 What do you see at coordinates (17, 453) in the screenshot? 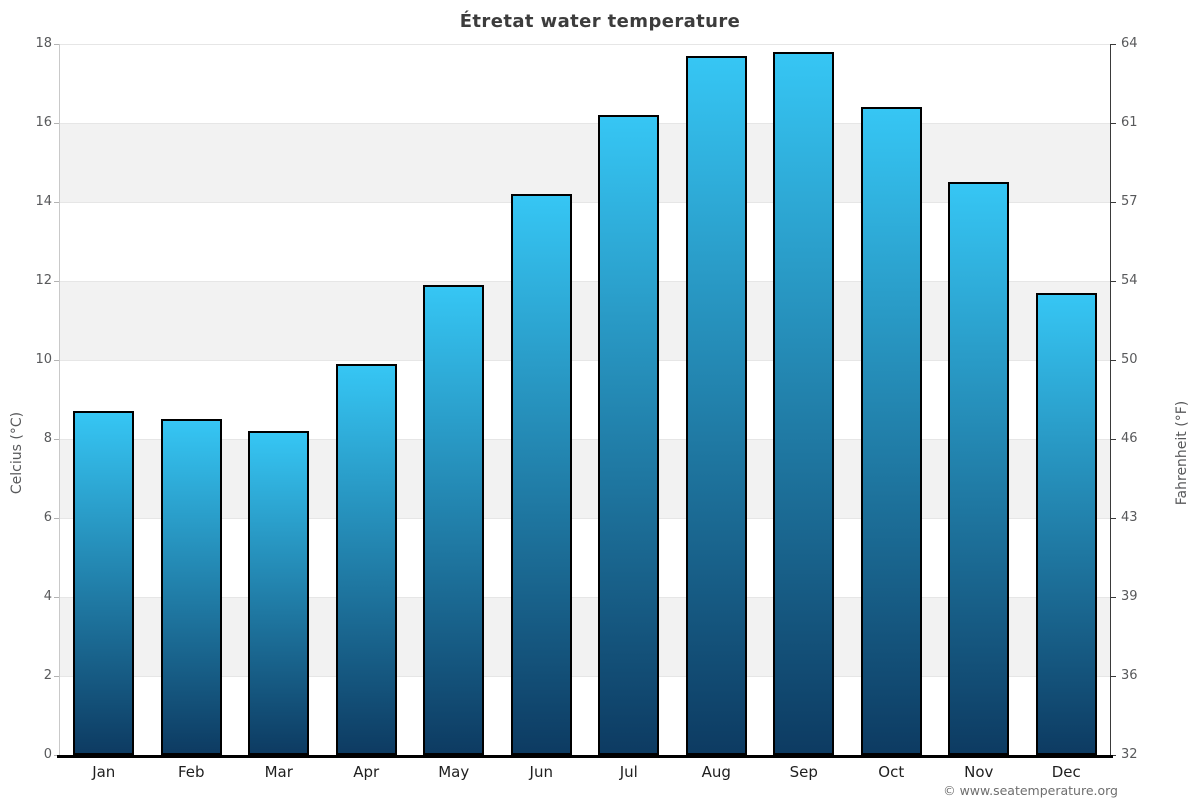
I see `y-axis-left-title: Celcius (°C)` at bounding box center [17, 453].